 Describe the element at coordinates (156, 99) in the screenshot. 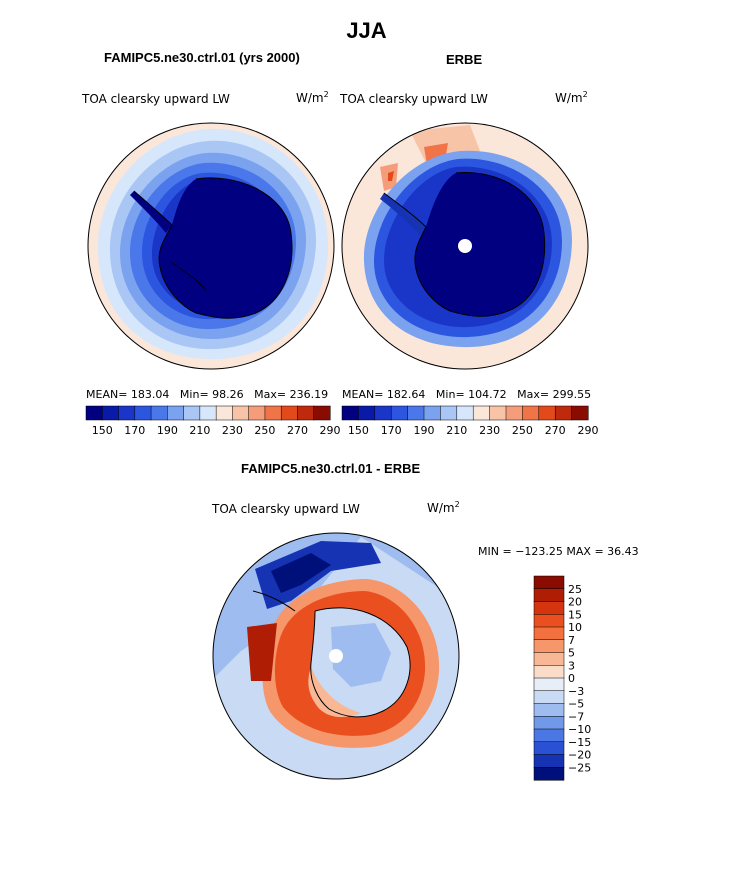

I see `panel-1-variable: TOA clearsky upward LW` at that location.